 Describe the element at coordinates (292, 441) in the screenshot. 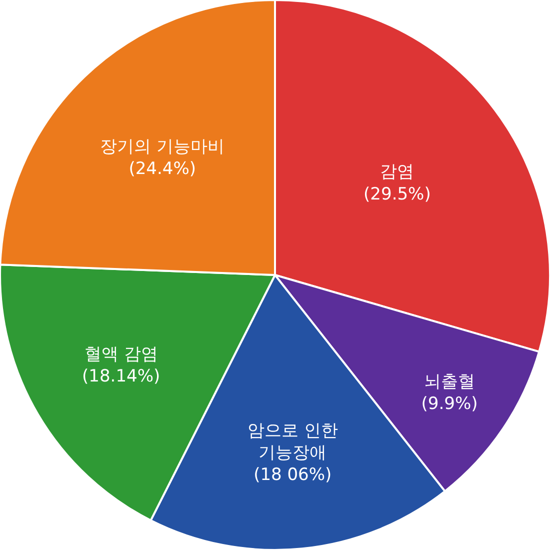

I see `slice-label: 암으로 인한 기능장애` at that location.